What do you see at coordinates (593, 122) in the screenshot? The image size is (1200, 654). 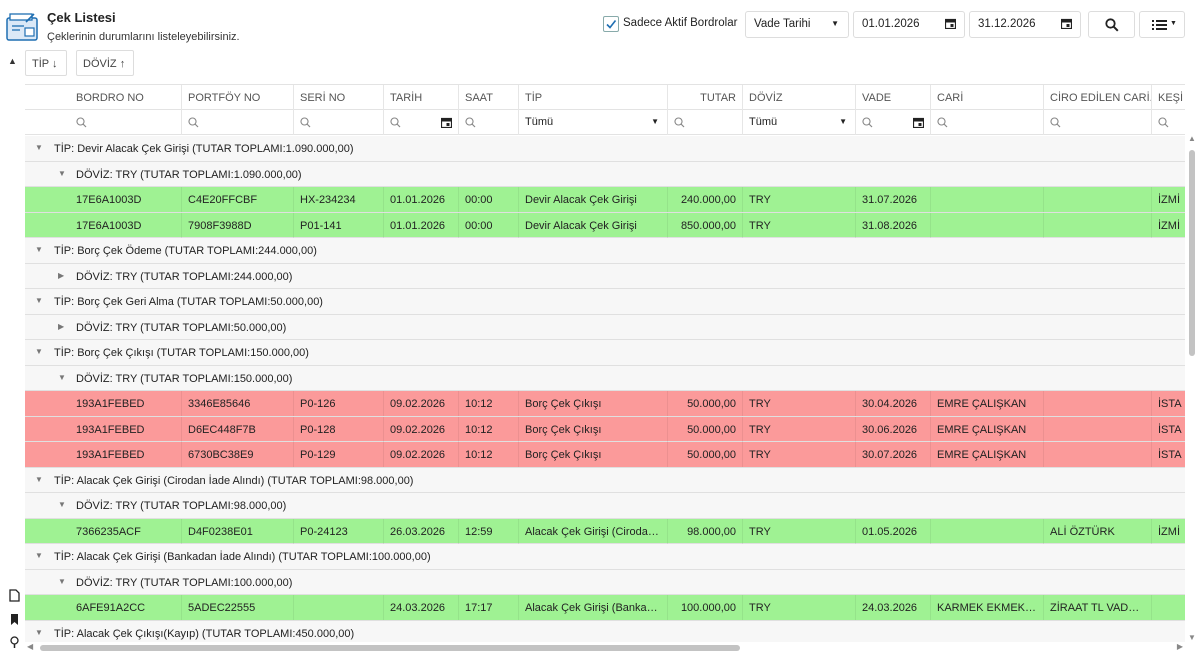 I see `col-tip-filter: Tümü ▼` at bounding box center [593, 122].